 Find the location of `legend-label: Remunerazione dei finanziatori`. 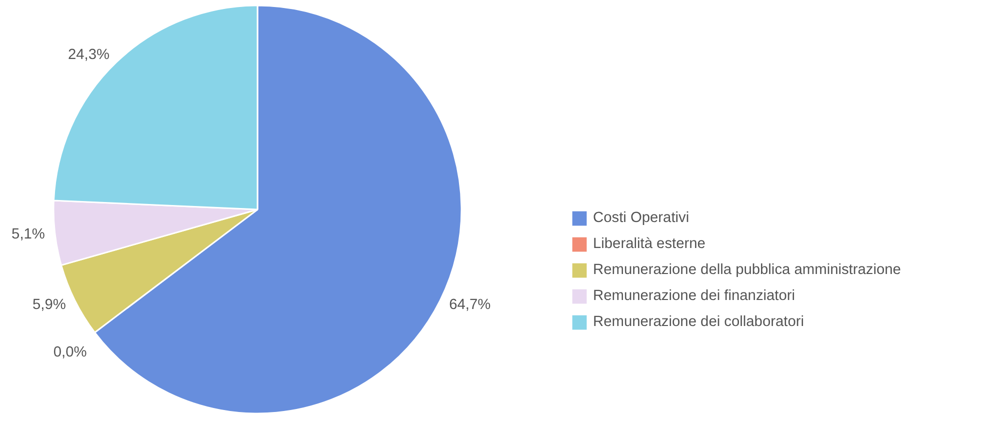

legend-label: Remunerazione dei finanziatori is located at coordinates (694, 296).